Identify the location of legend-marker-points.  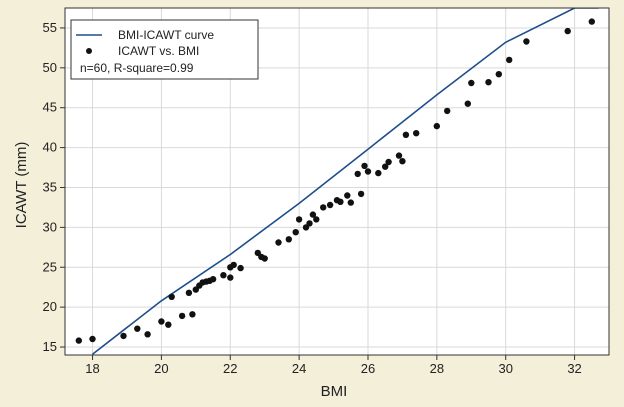
(89, 51).